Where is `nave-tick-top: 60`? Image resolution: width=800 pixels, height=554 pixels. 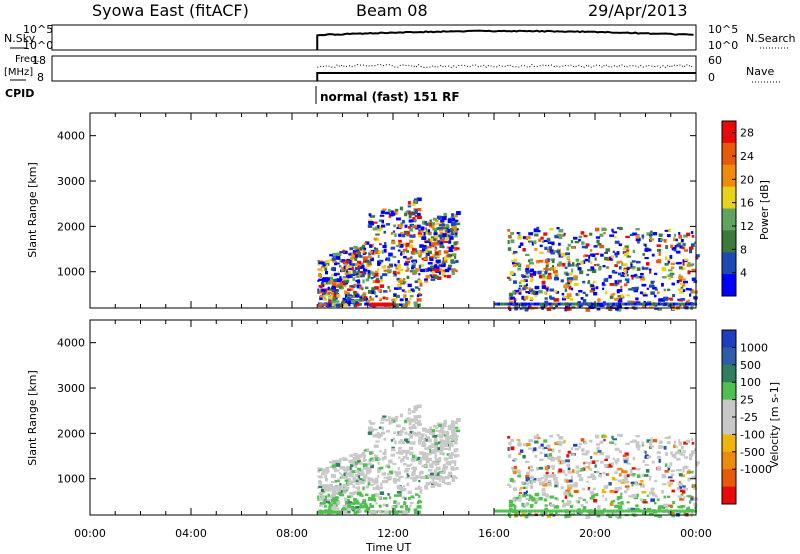
nave-tick-top: 60 is located at coordinates (715, 60).